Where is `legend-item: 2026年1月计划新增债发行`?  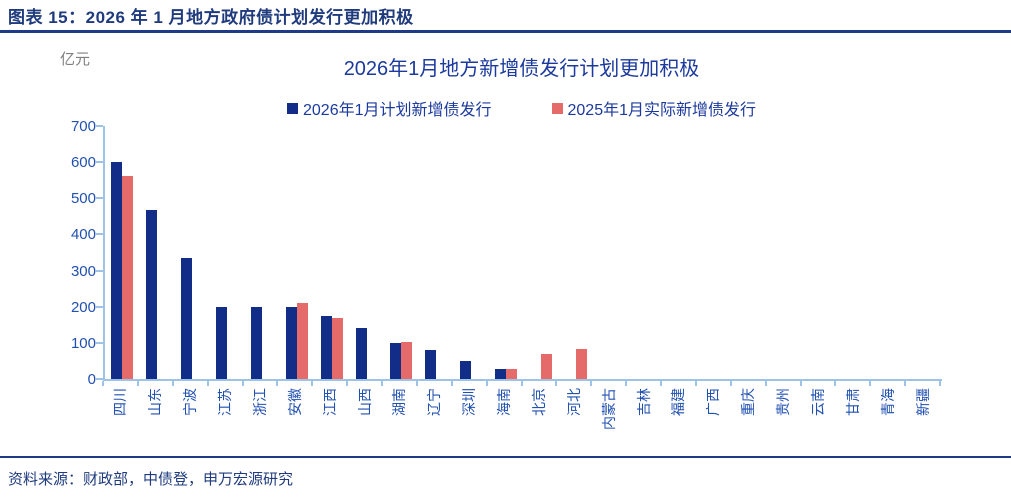 legend-item: 2026年1月计划新增债发行 is located at coordinates (389, 108).